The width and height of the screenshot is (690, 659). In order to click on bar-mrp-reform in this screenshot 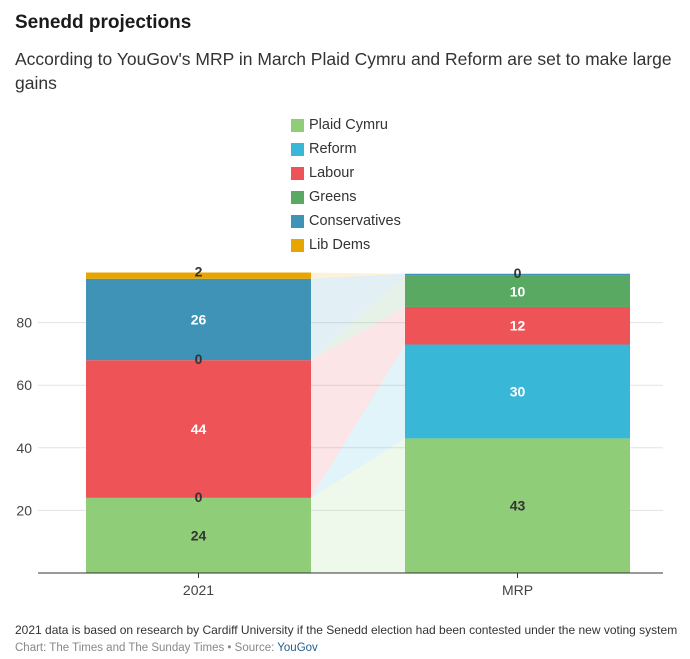, I will do `click(517, 391)`.